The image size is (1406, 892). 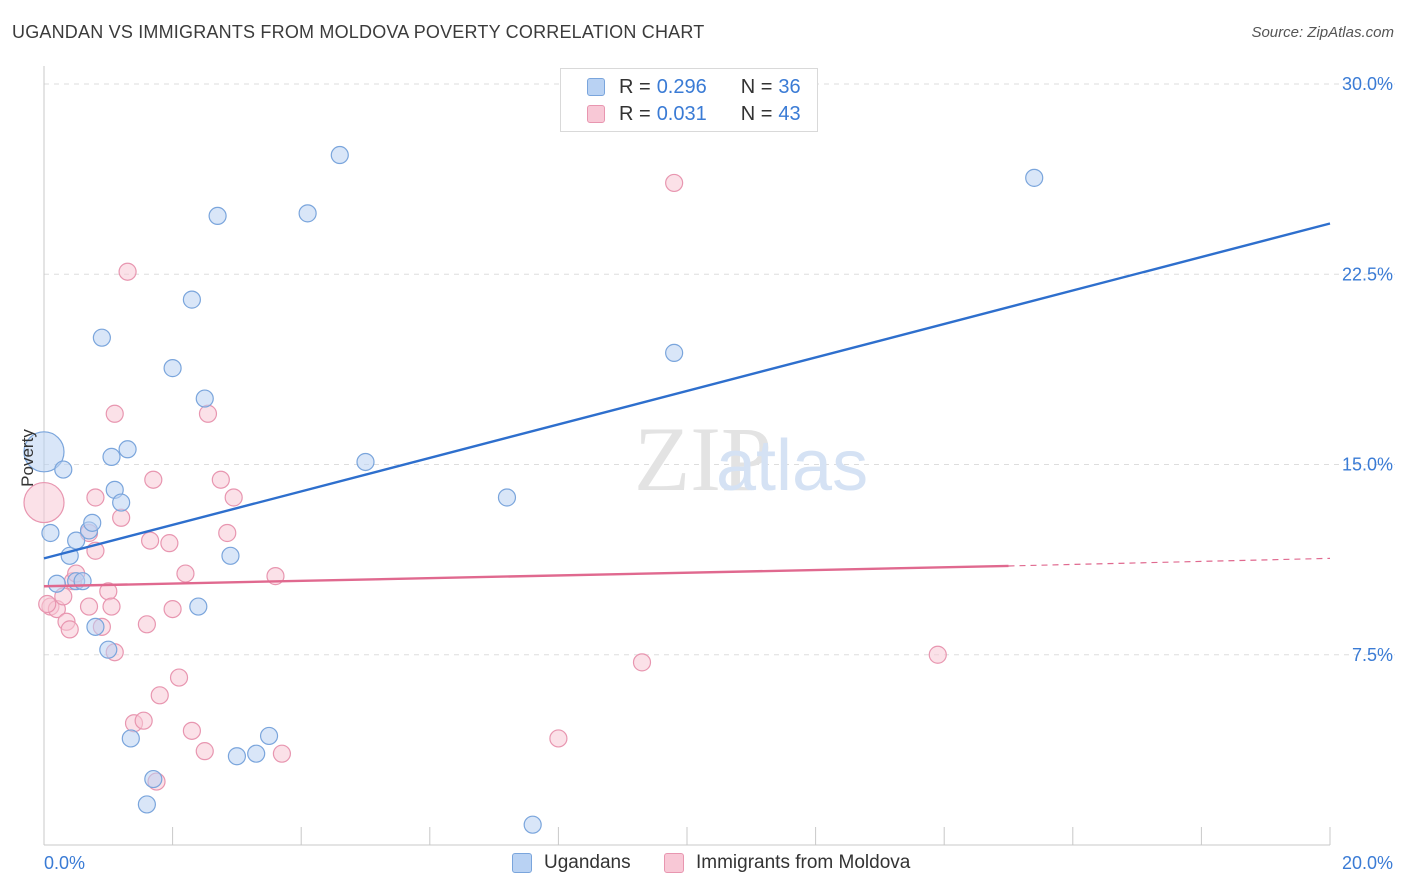 I want to click on legend-item-ugandans: Ugandans, so click(x=571, y=863).